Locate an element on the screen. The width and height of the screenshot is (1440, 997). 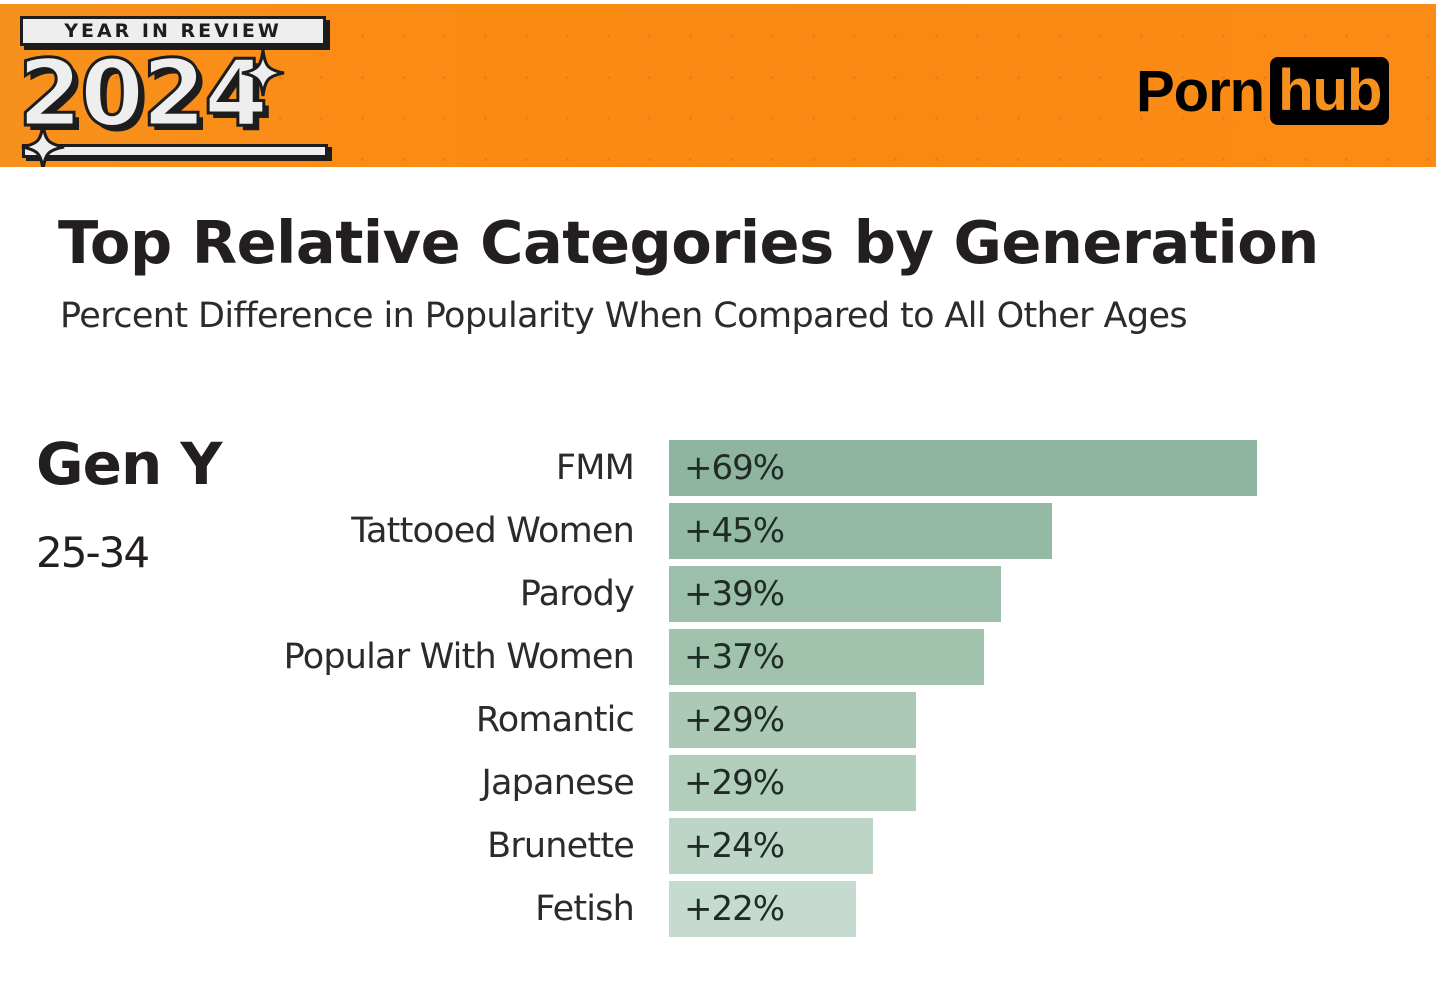
bar-row: Tattooed Women +45% is located at coordinates (720, 531).